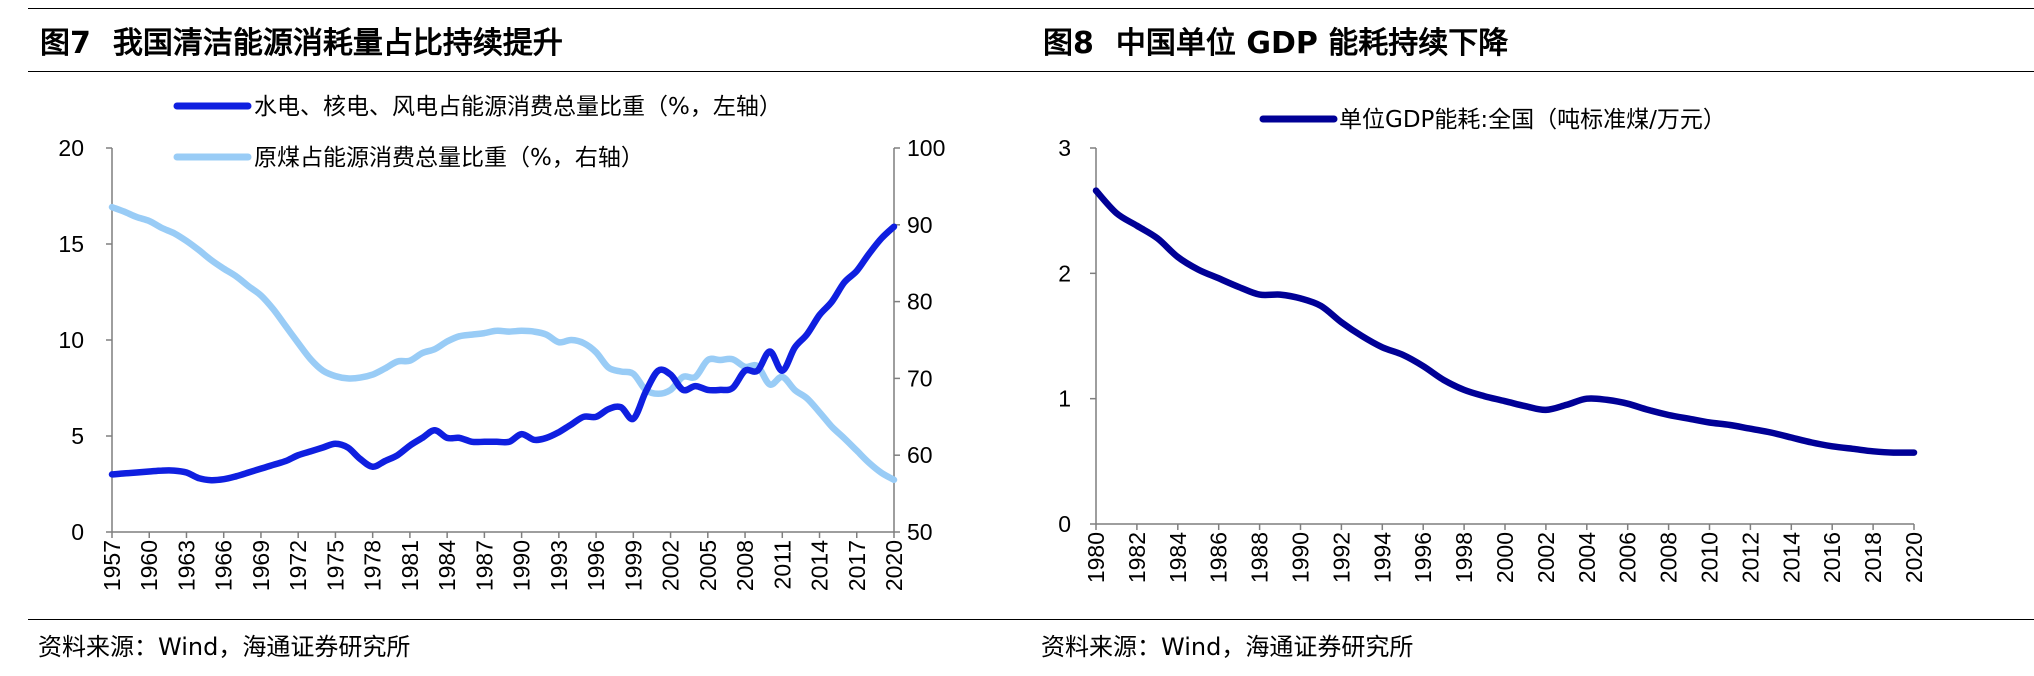  Describe the element at coordinates (1064, 273) in the screenshot. I see `y-tick-label: 2` at that location.